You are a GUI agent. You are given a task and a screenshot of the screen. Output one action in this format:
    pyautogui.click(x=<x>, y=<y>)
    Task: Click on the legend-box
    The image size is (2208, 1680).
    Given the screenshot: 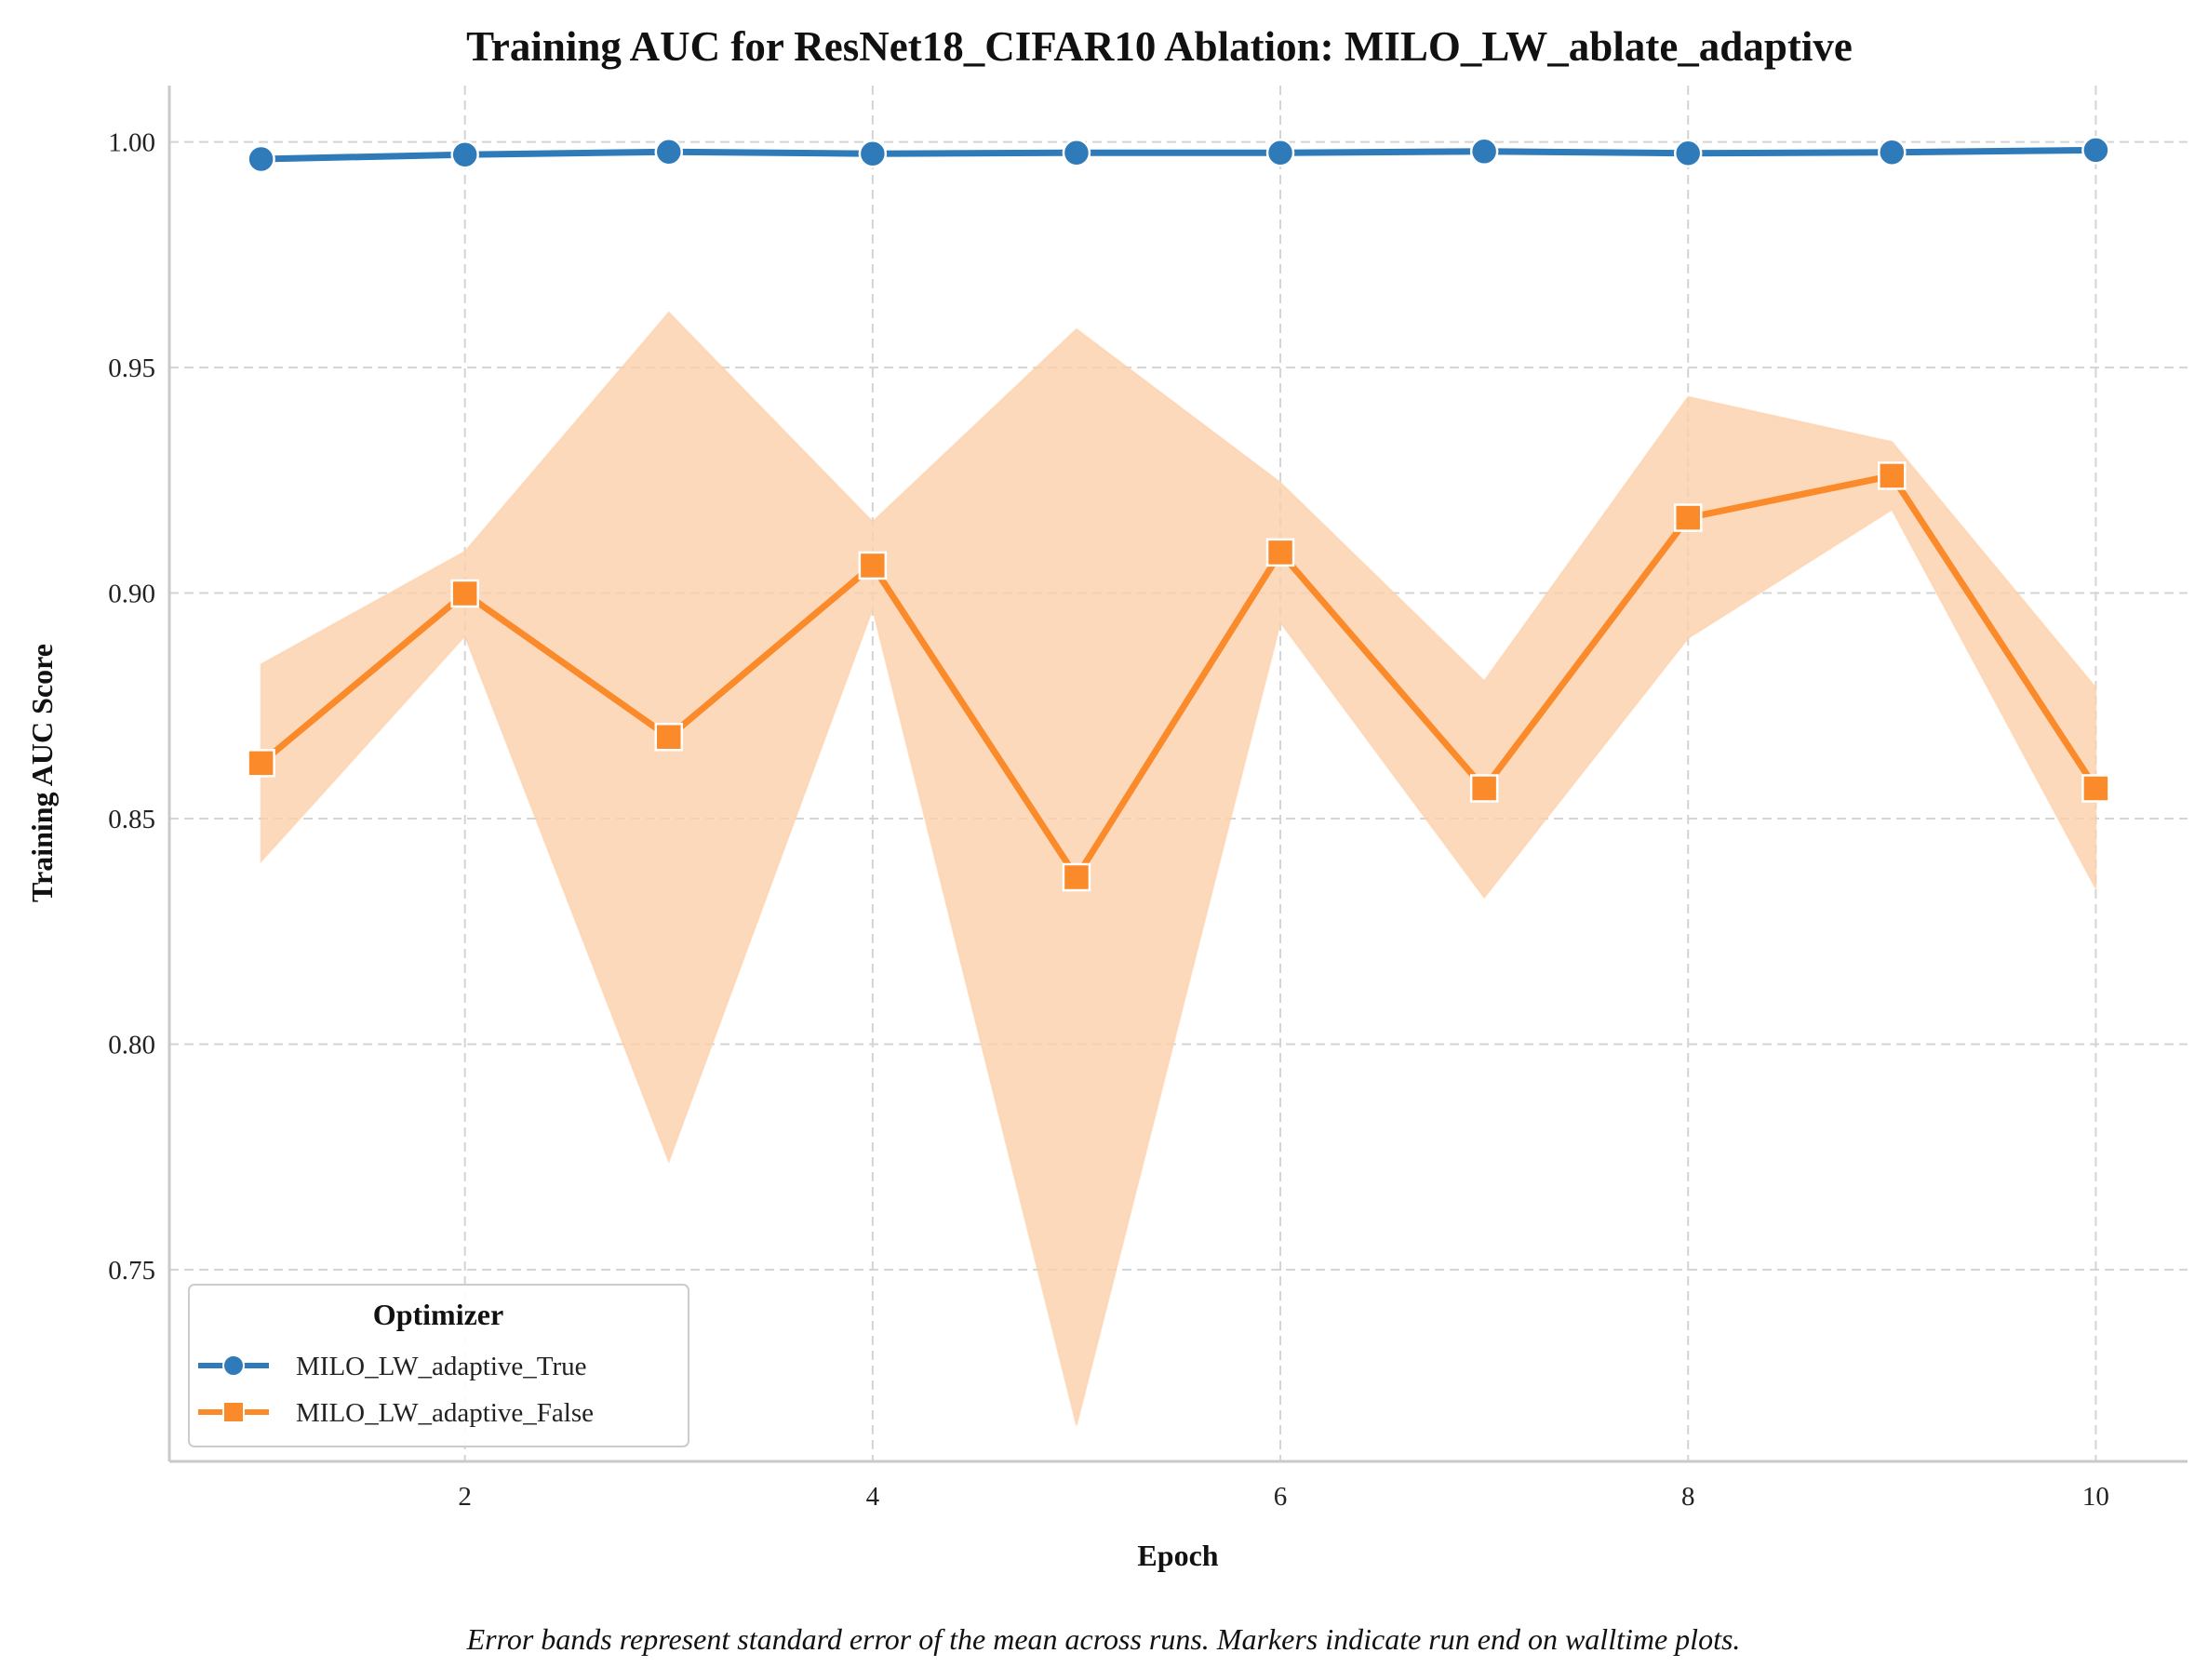 What is the action you would take?
    pyautogui.click(x=438, y=1365)
    